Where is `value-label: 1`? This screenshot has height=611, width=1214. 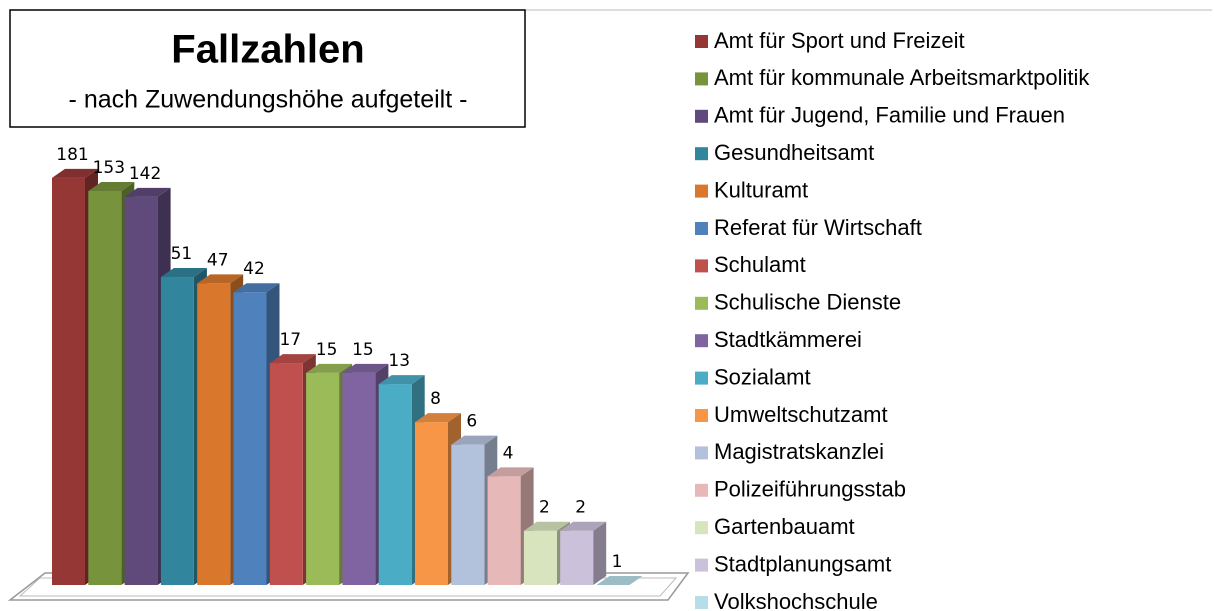
value-label: 1 is located at coordinates (617, 562).